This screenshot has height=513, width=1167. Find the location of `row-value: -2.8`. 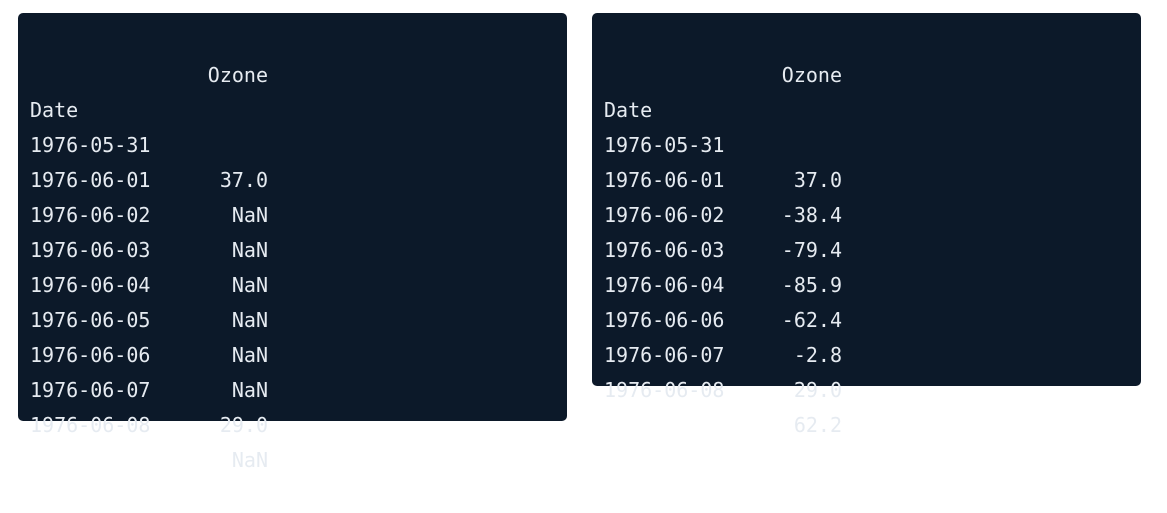

row-value: -2.8 is located at coordinates (817, 355).